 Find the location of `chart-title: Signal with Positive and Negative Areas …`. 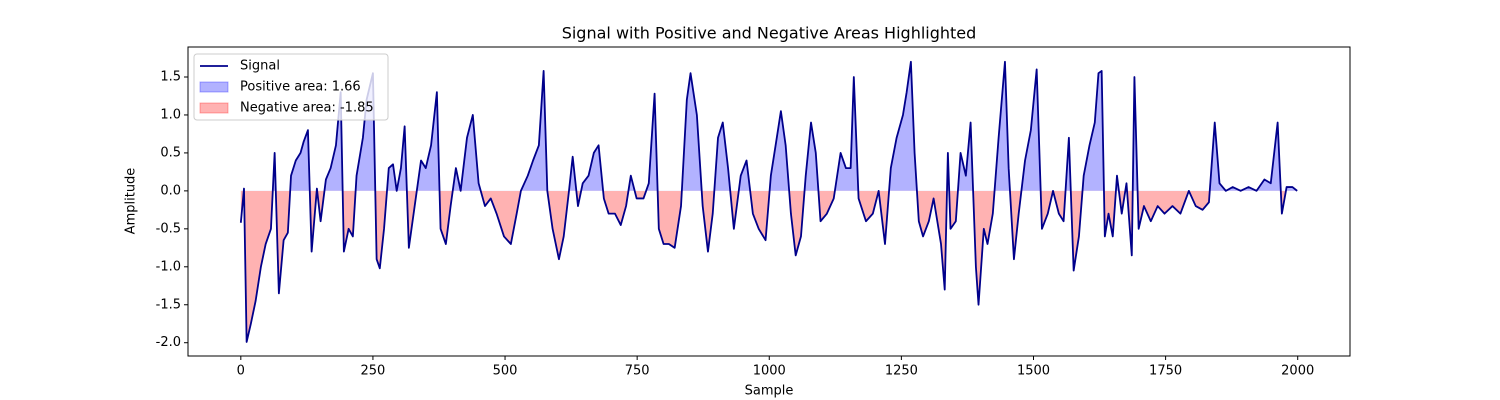

chart-title: Signal with Positive and Negative Areas … is located at coordinates (769, 33).